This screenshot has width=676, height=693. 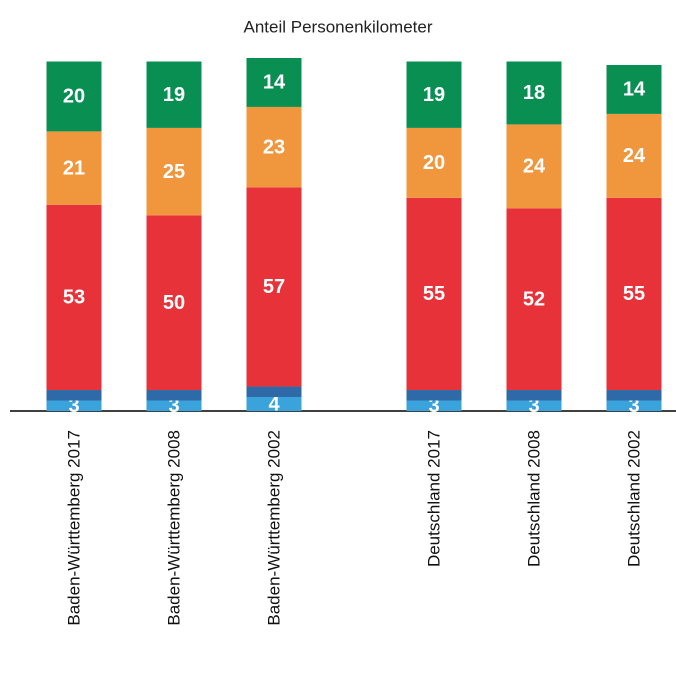 I want to click on data-label: 21, so click(x=74, y=168).